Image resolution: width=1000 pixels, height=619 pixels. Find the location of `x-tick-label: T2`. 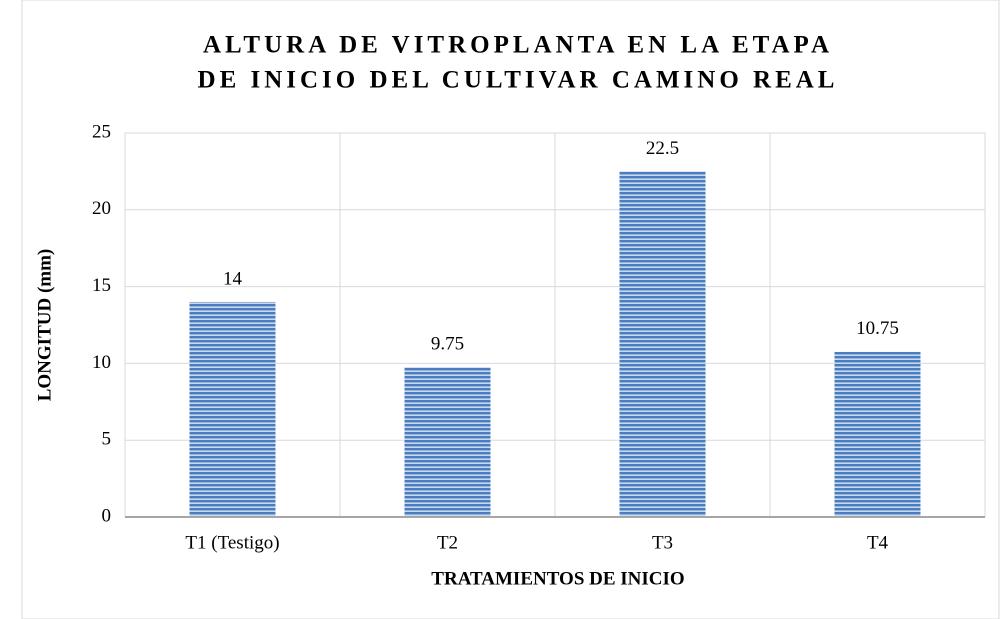

x-tick-label: T2 is located at coordinates (447, 542).